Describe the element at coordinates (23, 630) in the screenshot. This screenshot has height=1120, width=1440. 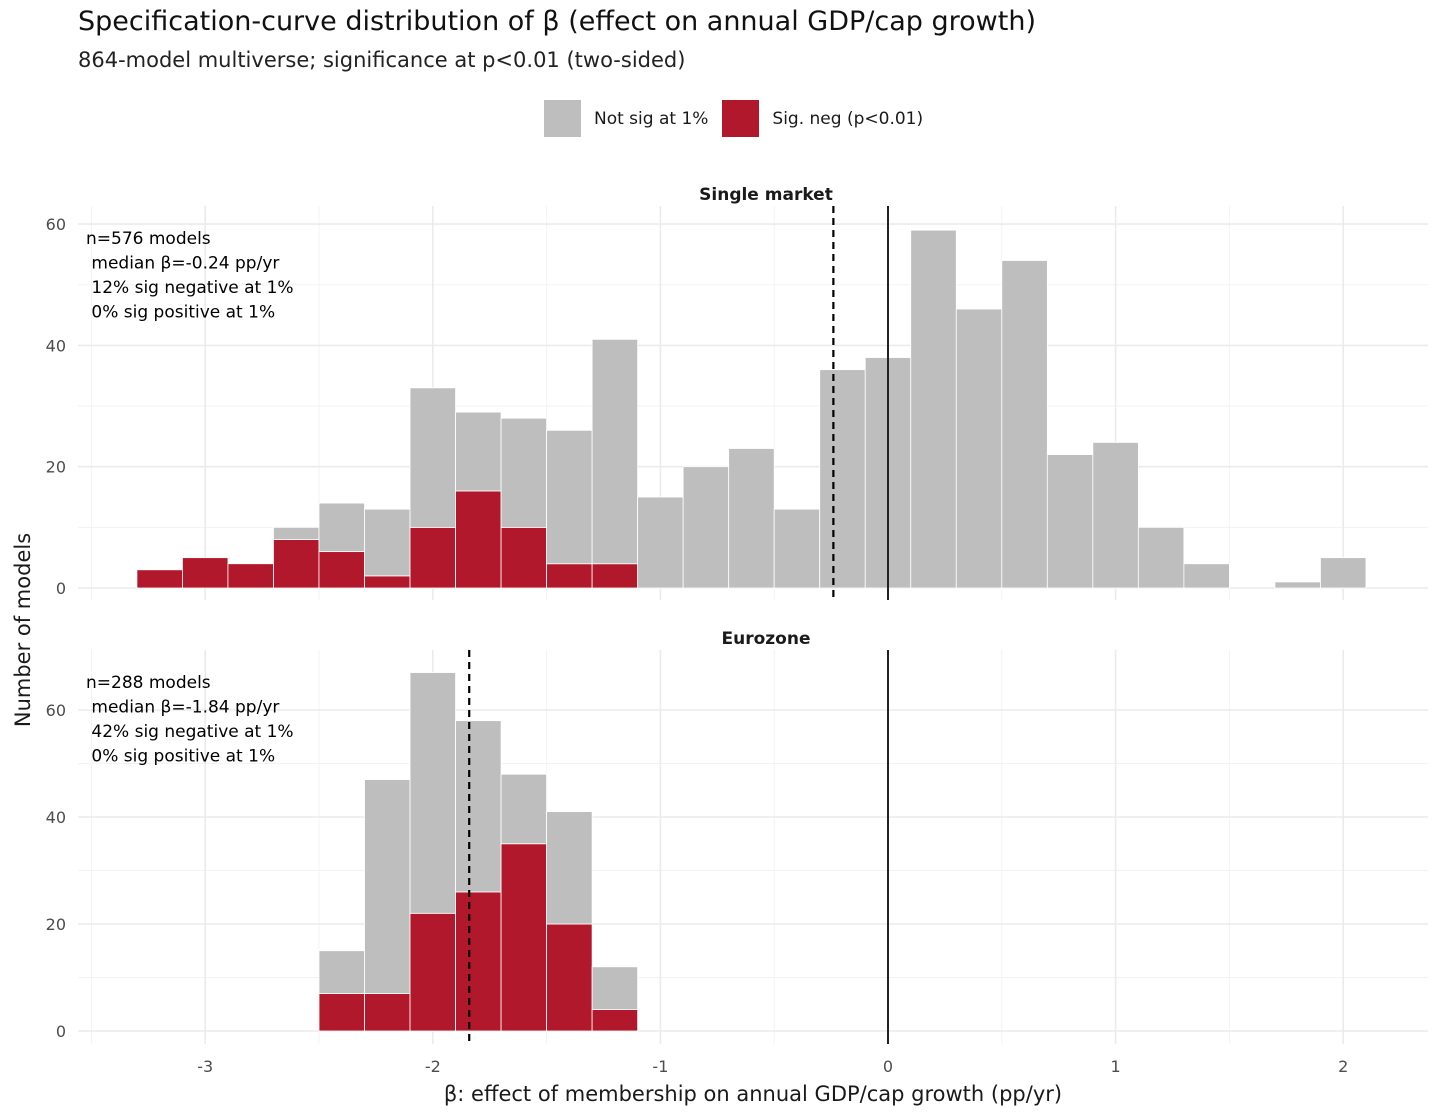
I see `y-axis-title: Number of models` at that location.